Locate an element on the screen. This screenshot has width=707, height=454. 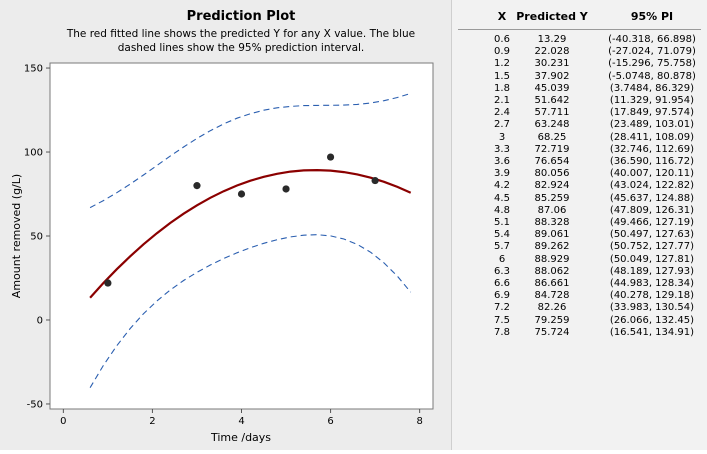
cell-predicted-y: 72.719 is located at coordinates (552, 149).